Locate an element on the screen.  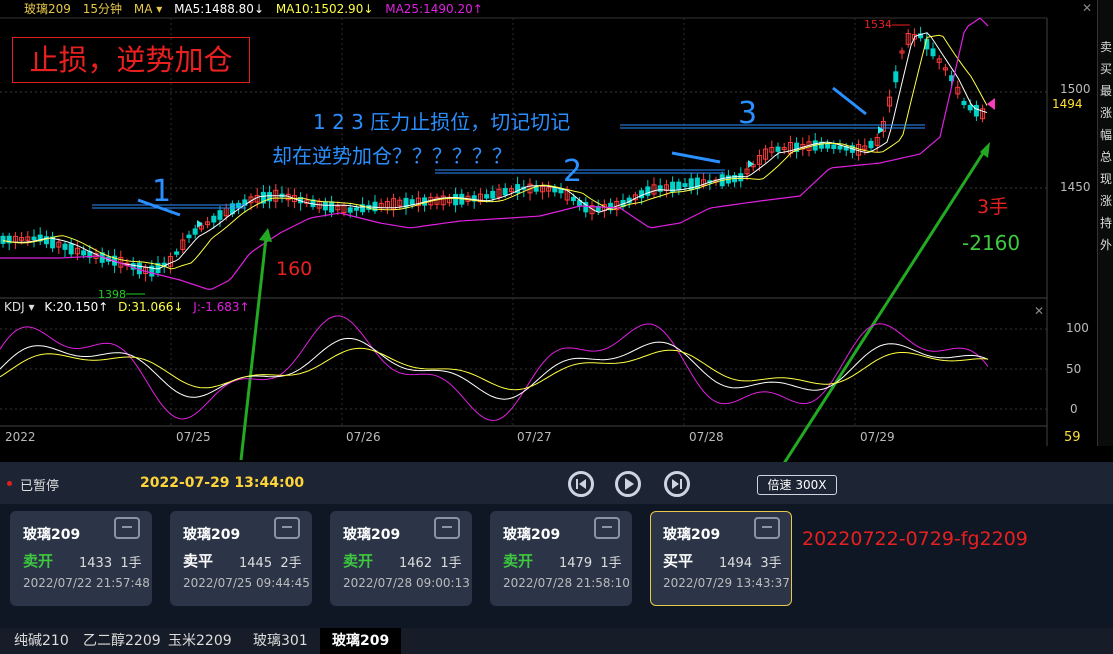
step-back-button is located at coordinates (581, 484).